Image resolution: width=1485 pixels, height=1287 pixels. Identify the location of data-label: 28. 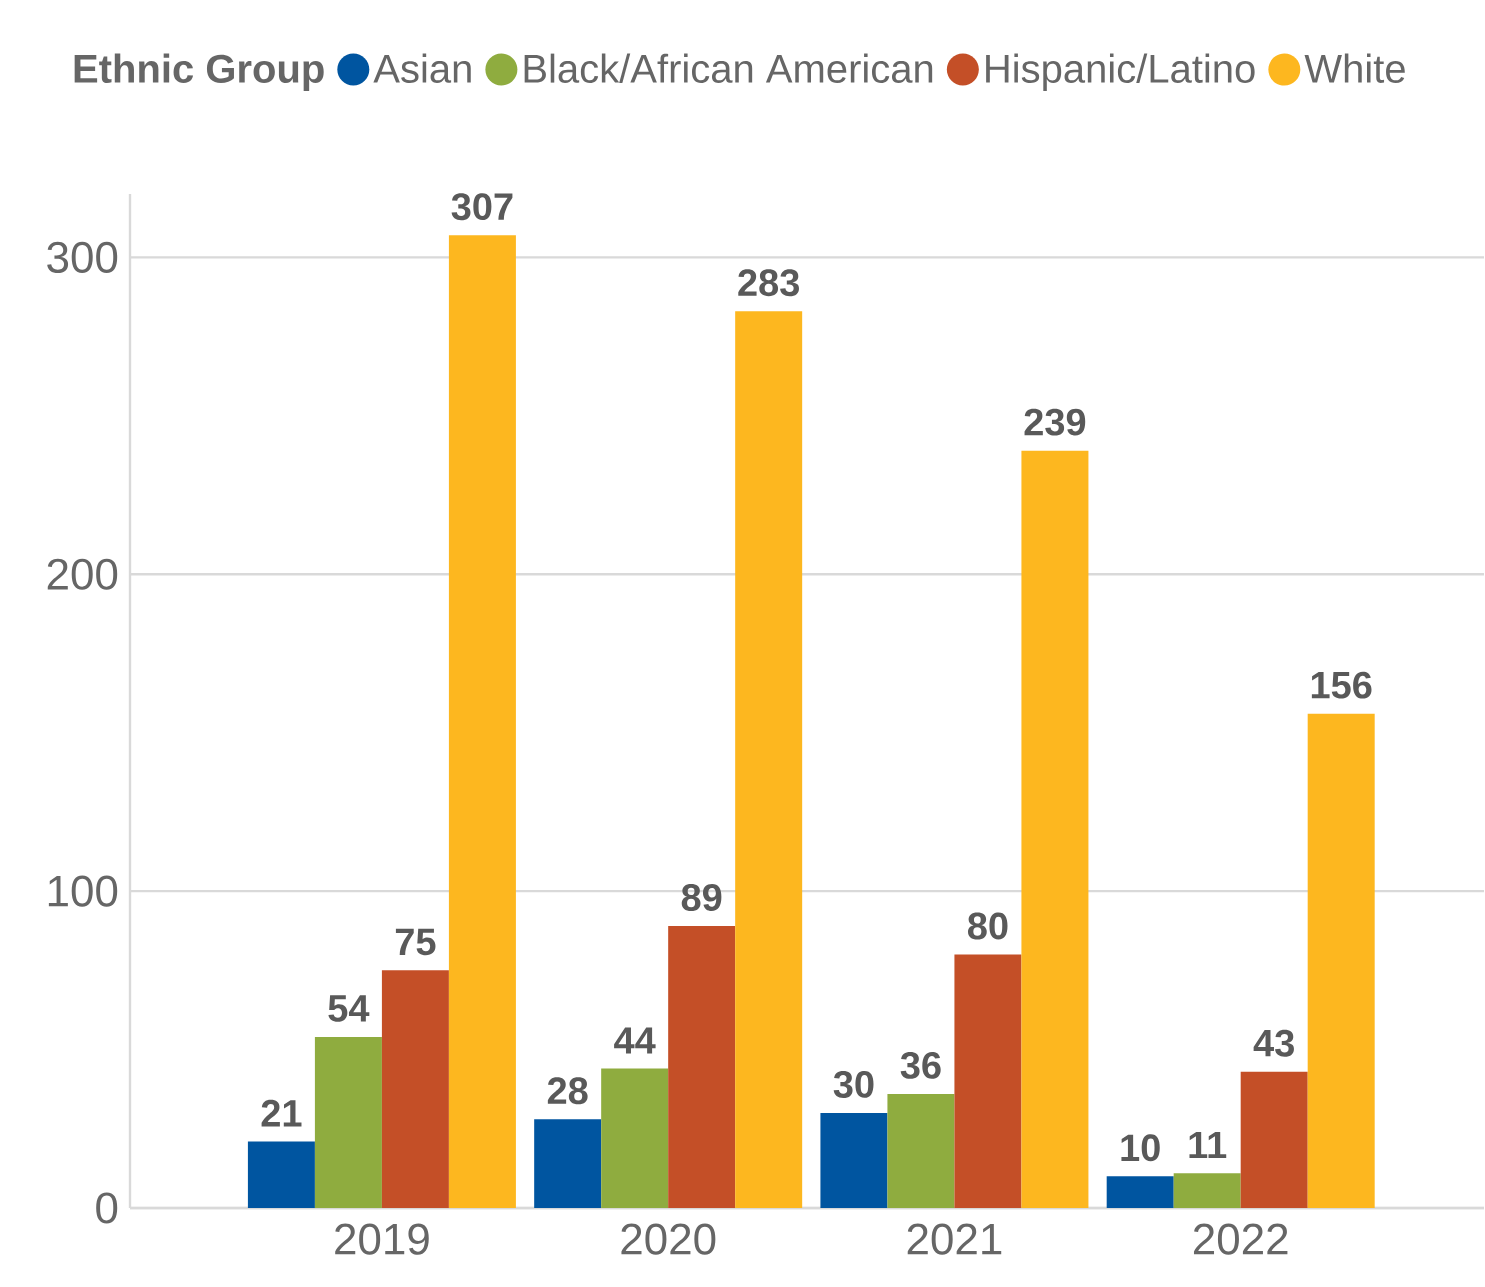
(567, 1091).